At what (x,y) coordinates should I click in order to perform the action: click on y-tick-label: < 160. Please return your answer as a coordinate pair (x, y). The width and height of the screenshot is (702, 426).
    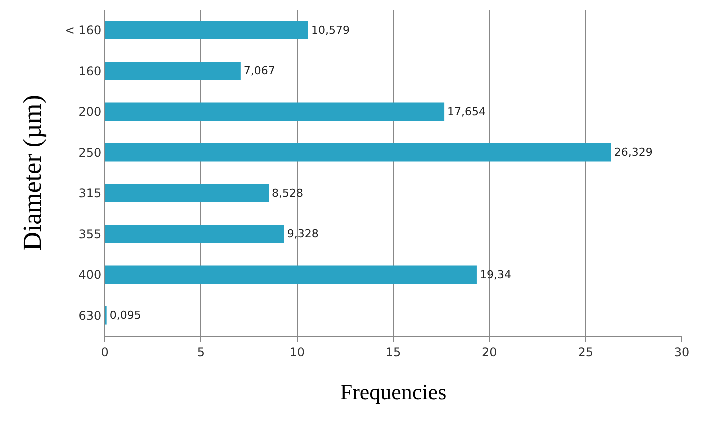
    Looking at the image, I should click on (83, 31).